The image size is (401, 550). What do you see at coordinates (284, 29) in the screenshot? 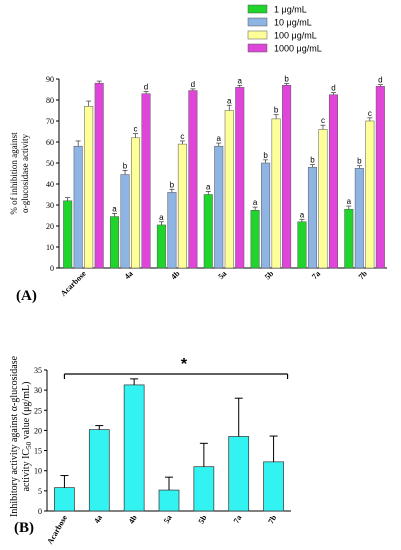
I see `legend: 1 μg/mL 10 μg/mL 100 μg/mL 1000 μg/mL` at bounding box center [284, 29].